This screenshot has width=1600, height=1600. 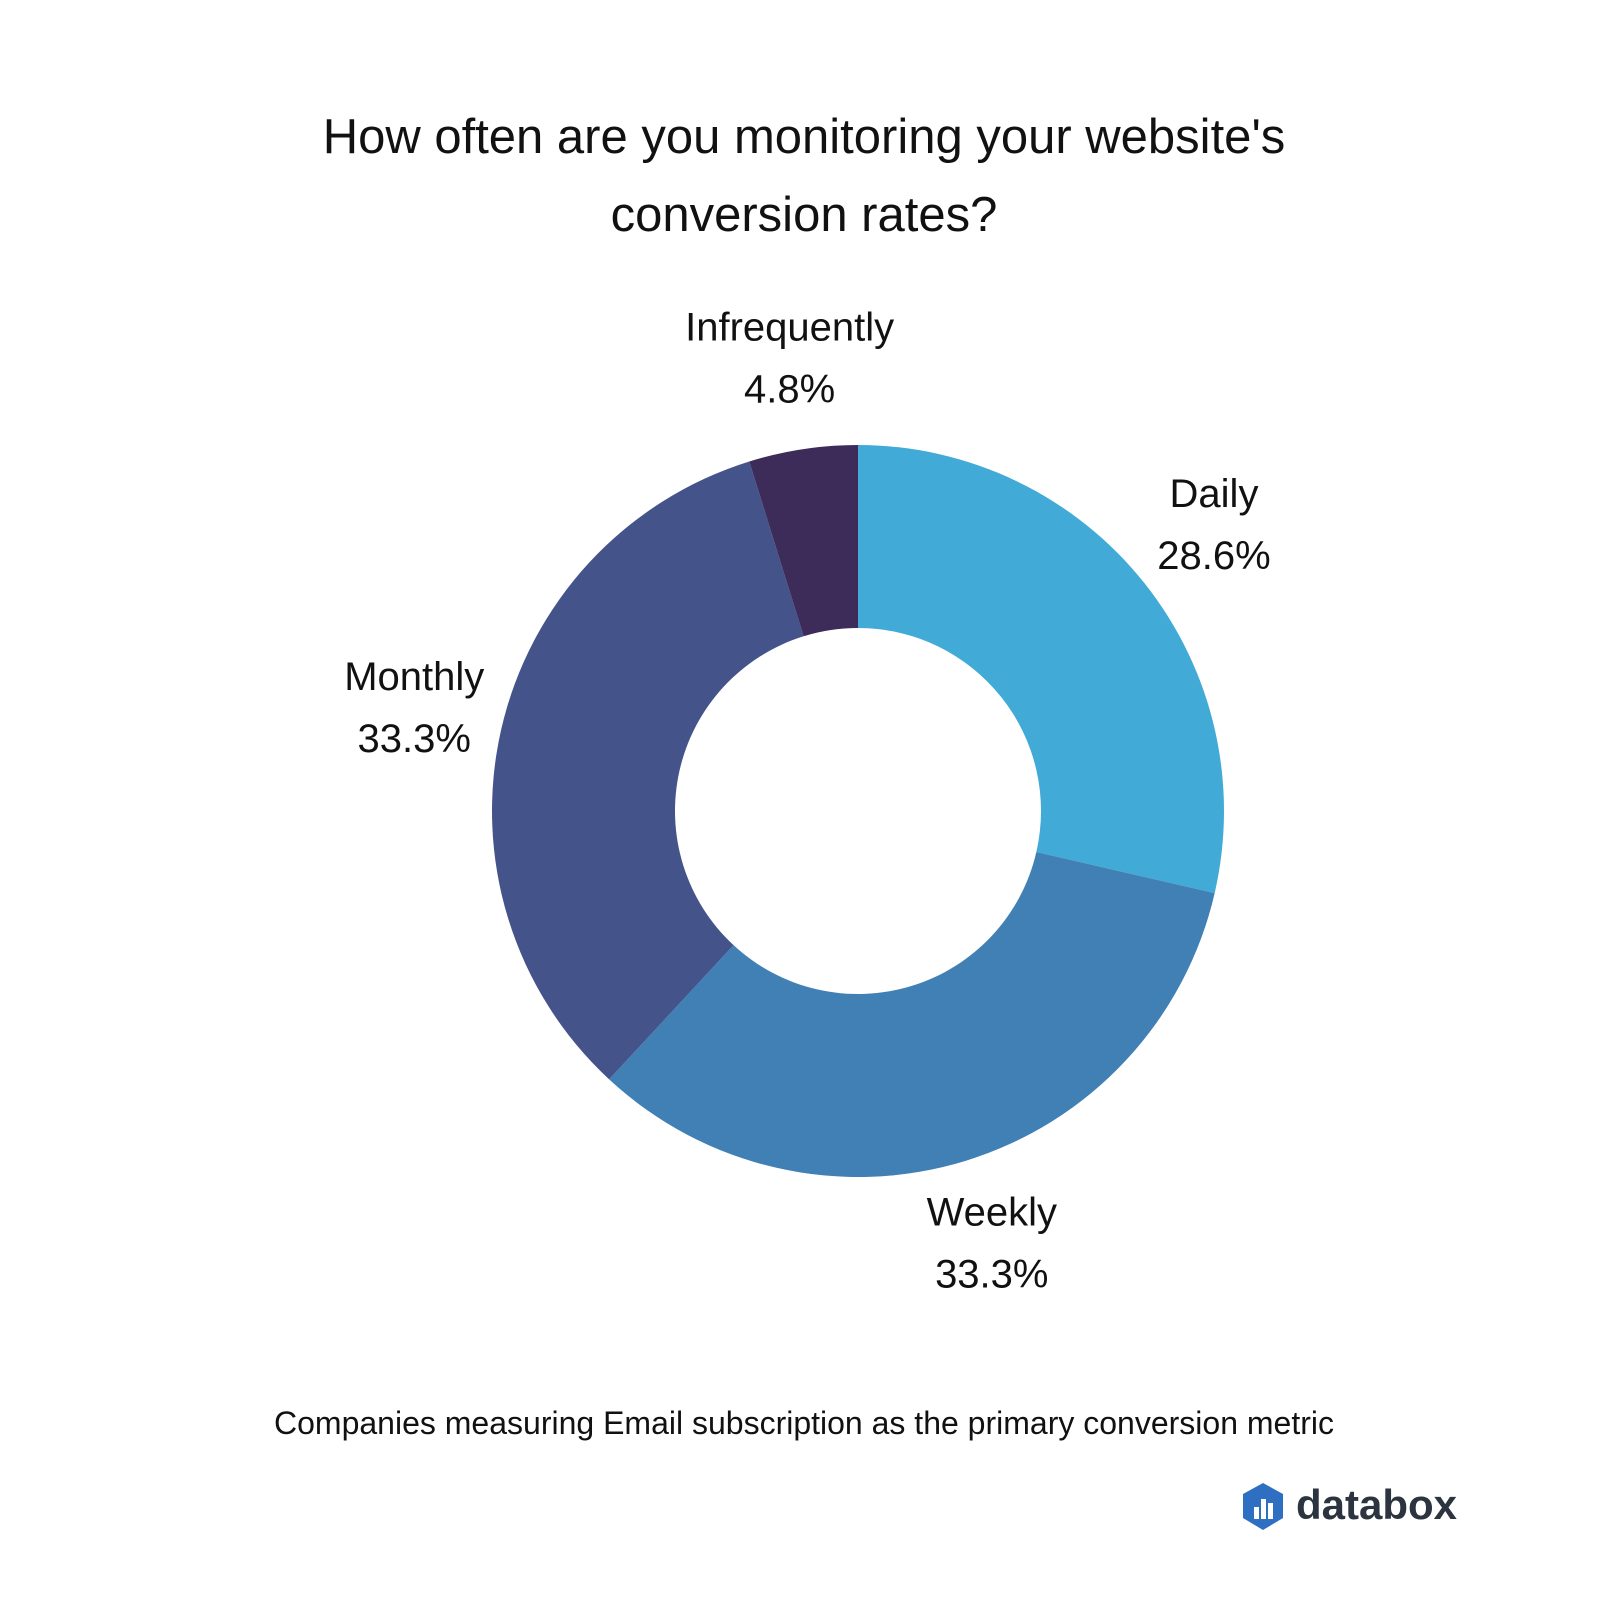 What do you see at coordinates (992, 1212) in the screenshot?
I see `slice-label: Weekly` at bounding box center [992, 1212].